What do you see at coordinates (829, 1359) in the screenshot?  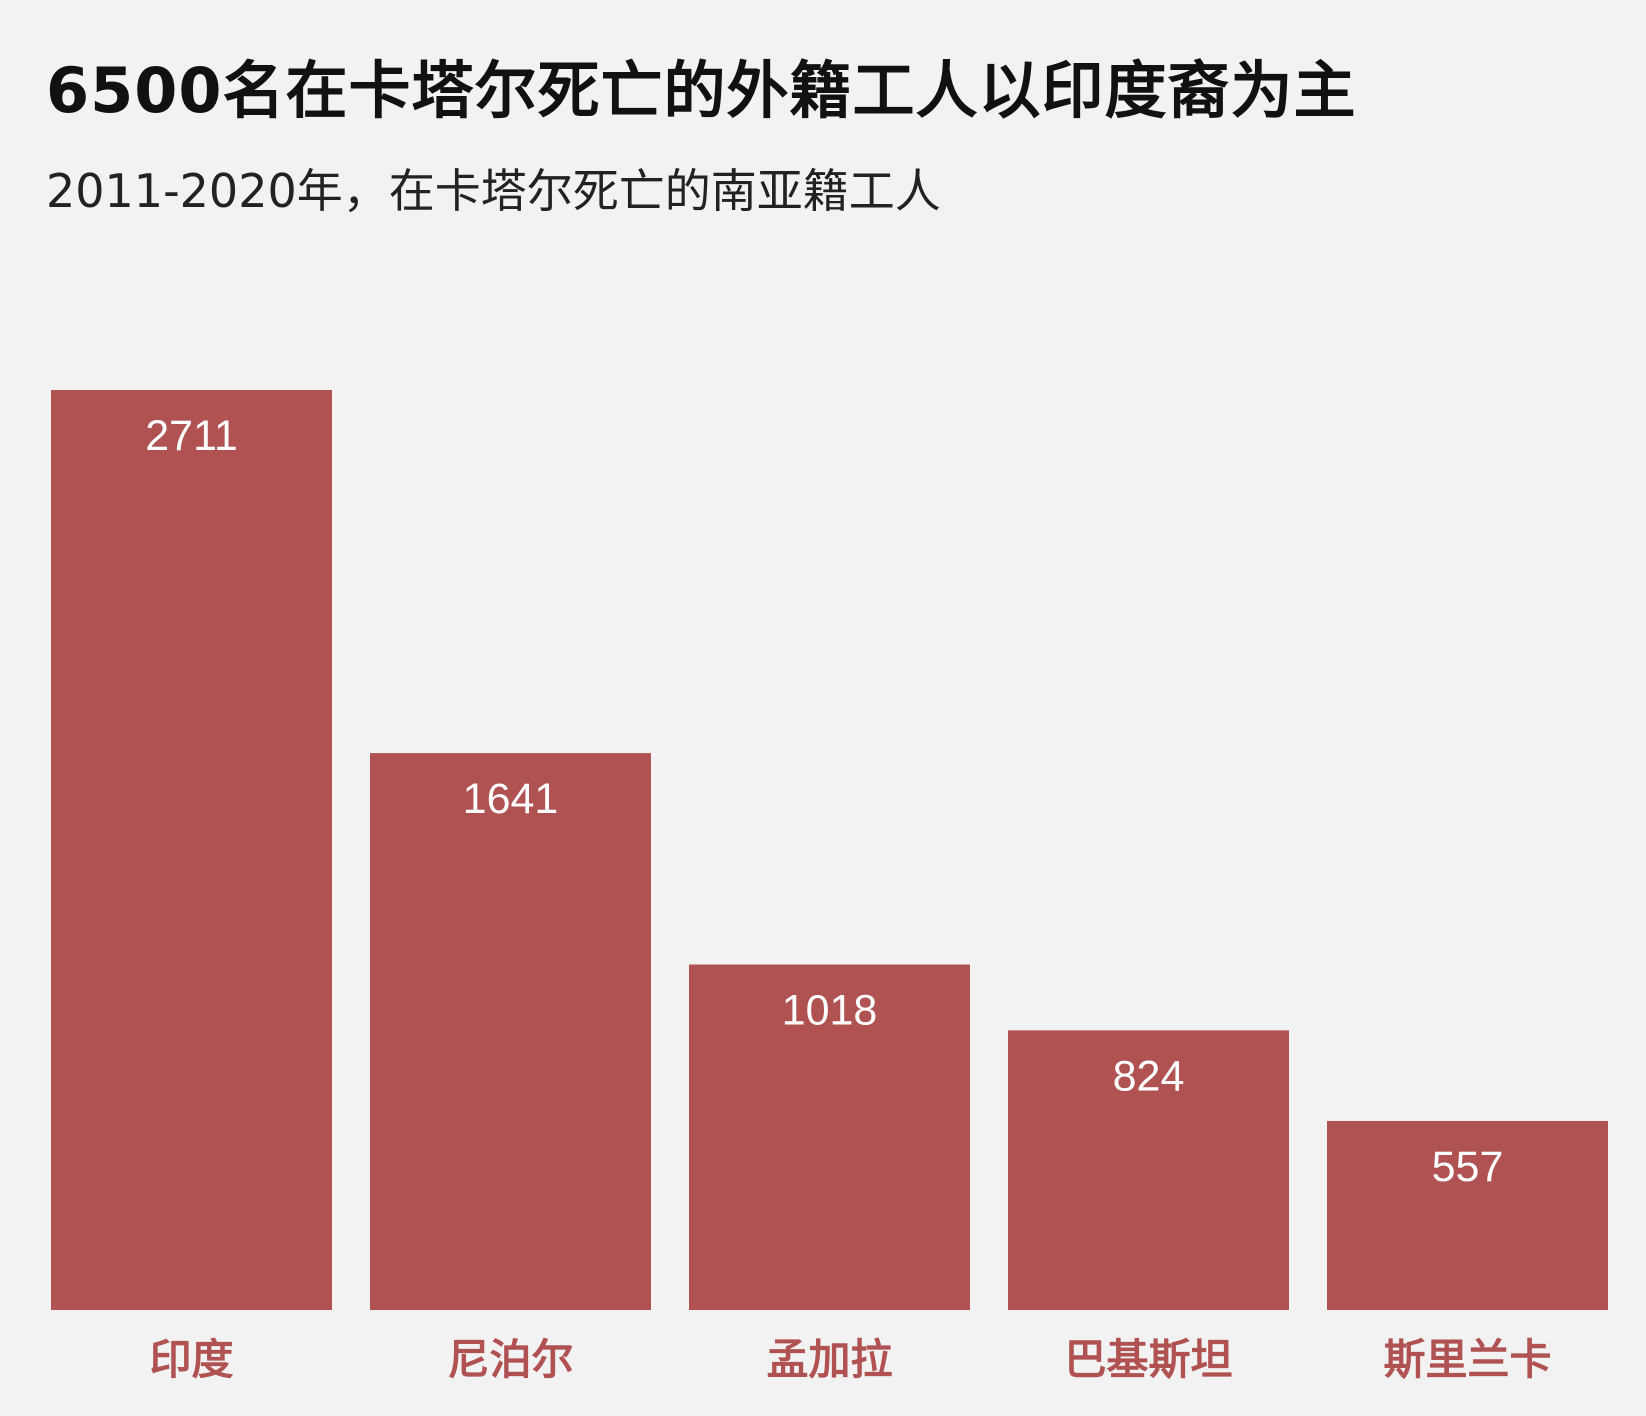 I see `category-label: 孟加拉` at bounding box center [829, 1359].